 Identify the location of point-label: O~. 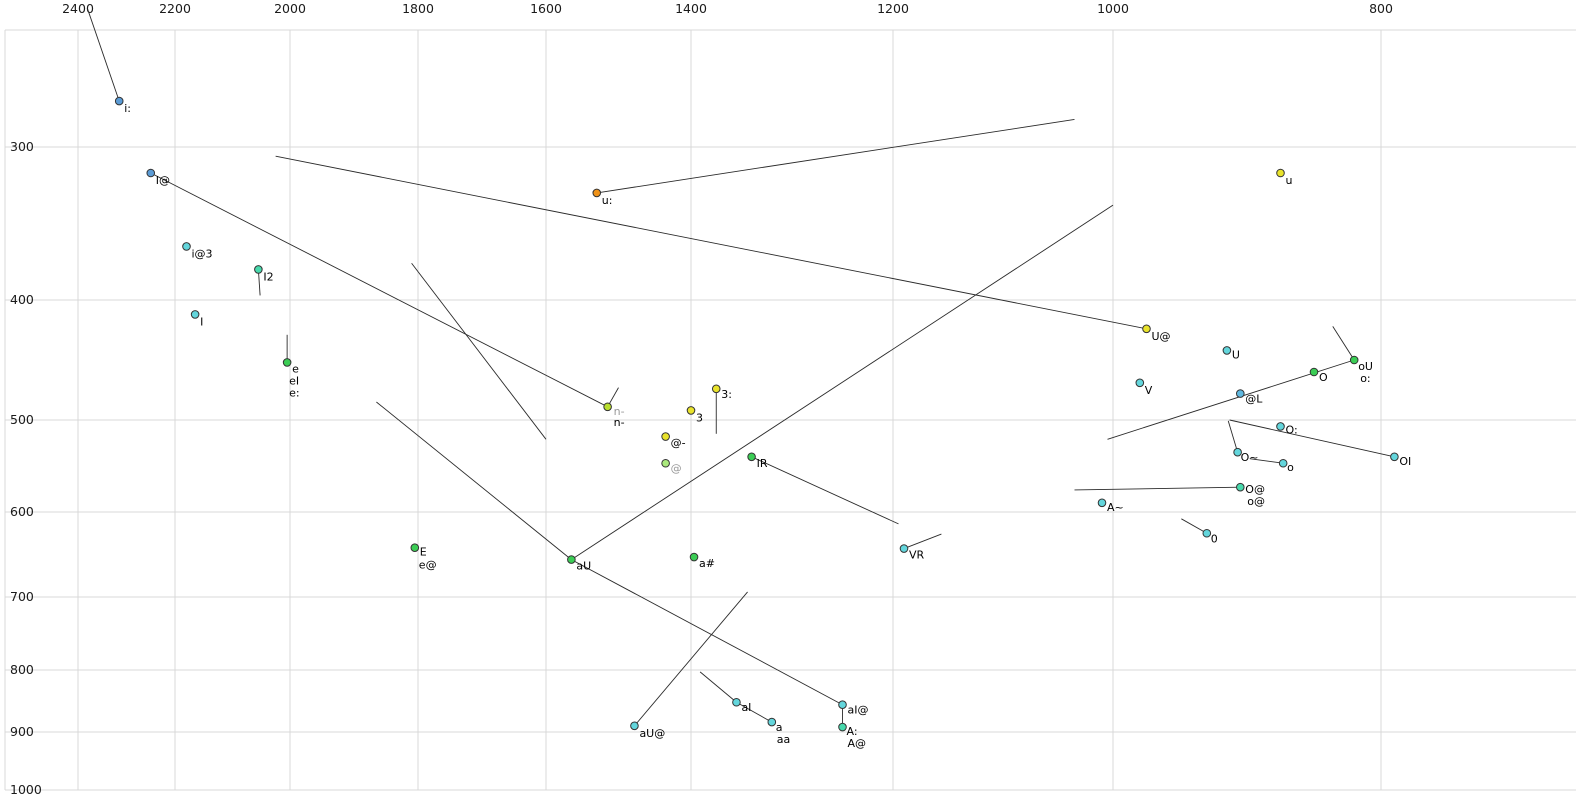
(1250, 457).